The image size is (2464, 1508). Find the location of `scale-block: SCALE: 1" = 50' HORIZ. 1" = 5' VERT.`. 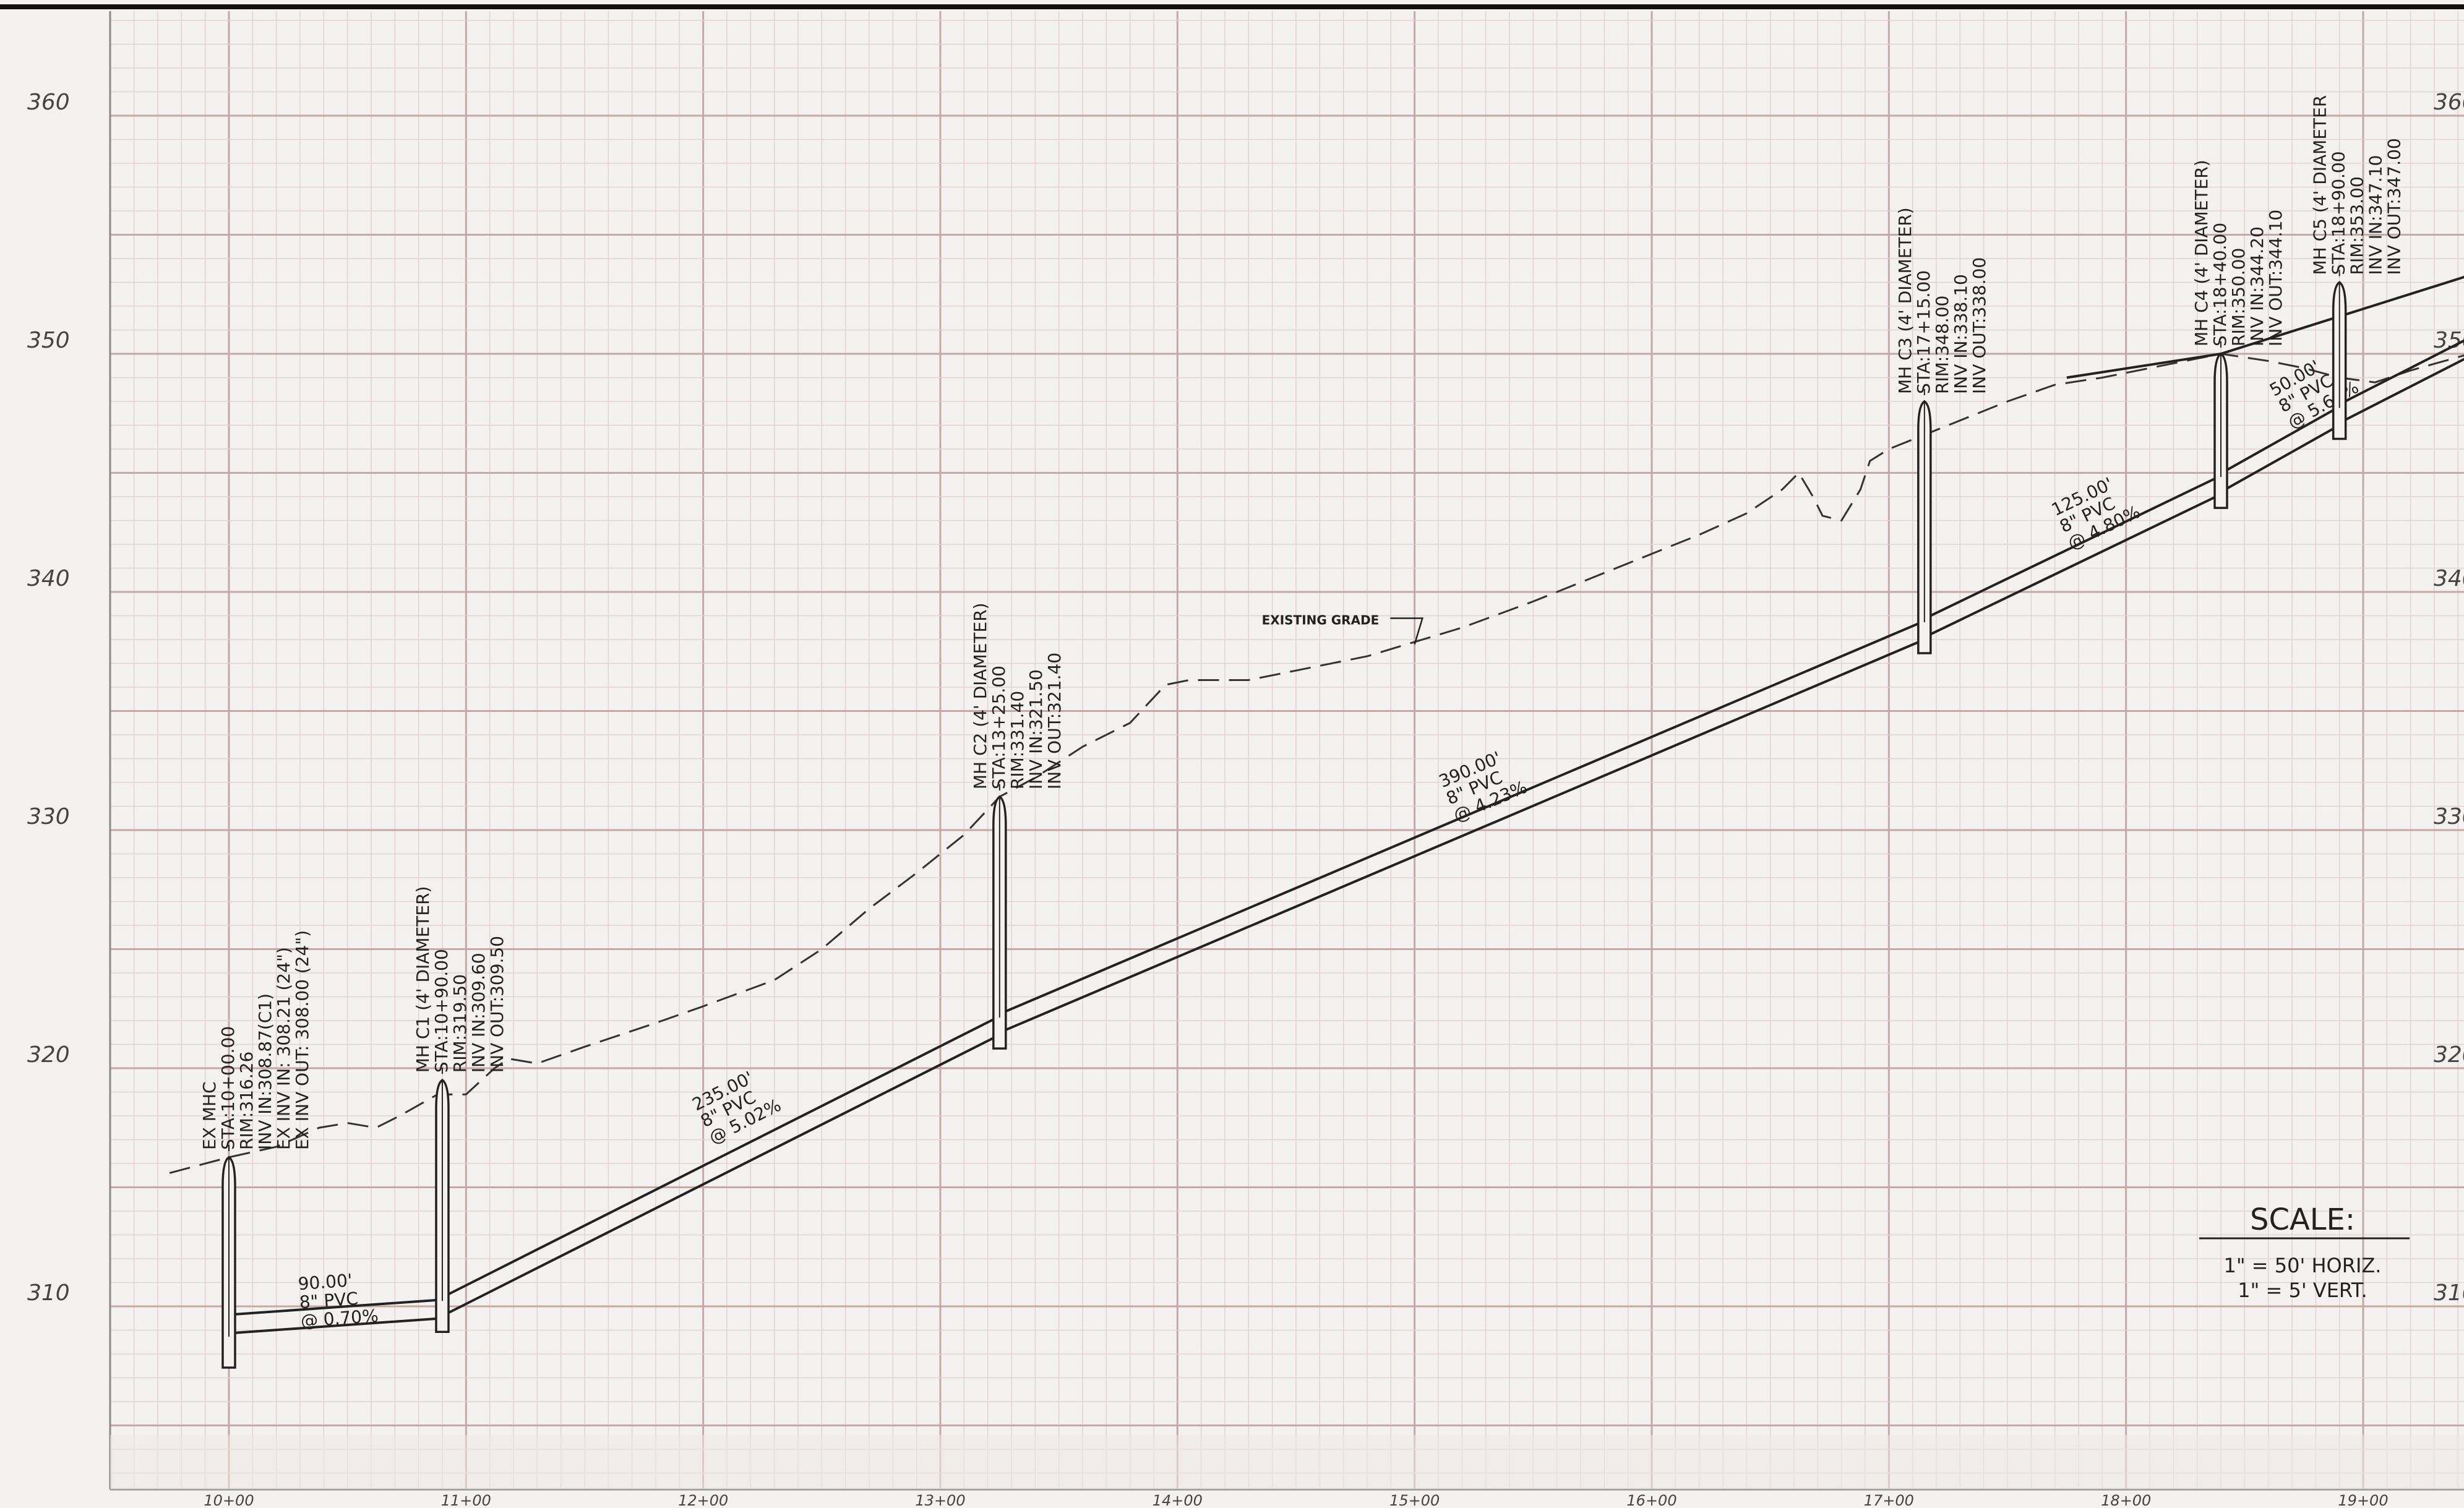

scale-block: SCALE: 1" = 50' HORIZ. 1" = 5' VERT. is located at coordinates (2304, 1252).